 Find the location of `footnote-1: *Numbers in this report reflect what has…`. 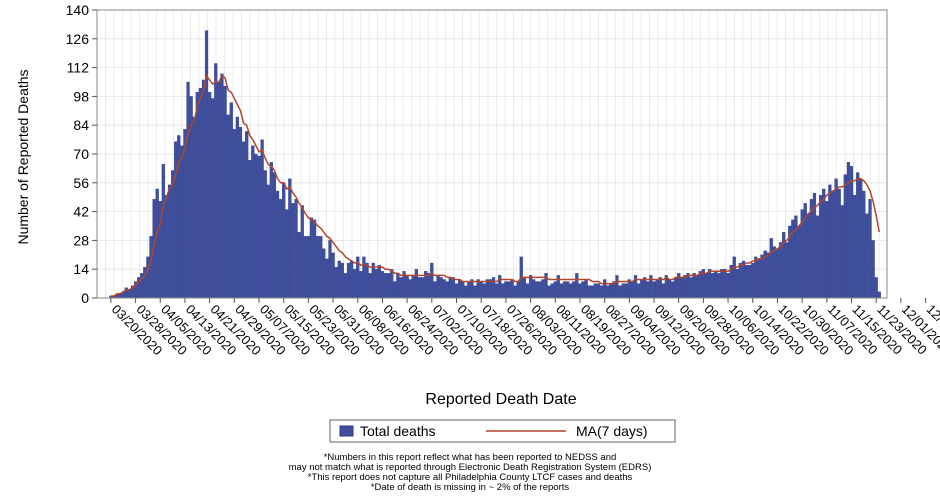

footnote-1: *Numbers in this report reflect what has… is located at coordinates (470, 457).